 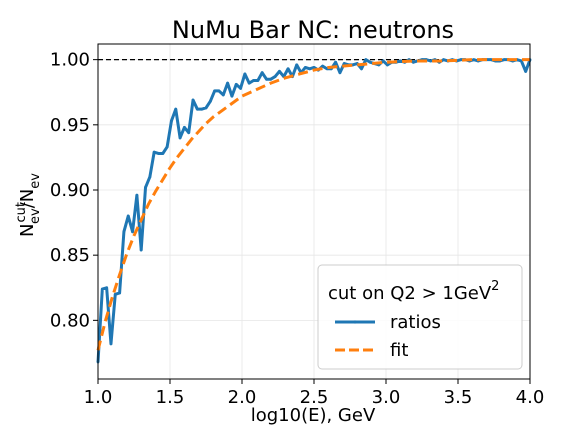 What do you see at coordinates (70, 255) in the screenshot?
I see `y-tick-label: 0.85` at bounding box center [70, 255].